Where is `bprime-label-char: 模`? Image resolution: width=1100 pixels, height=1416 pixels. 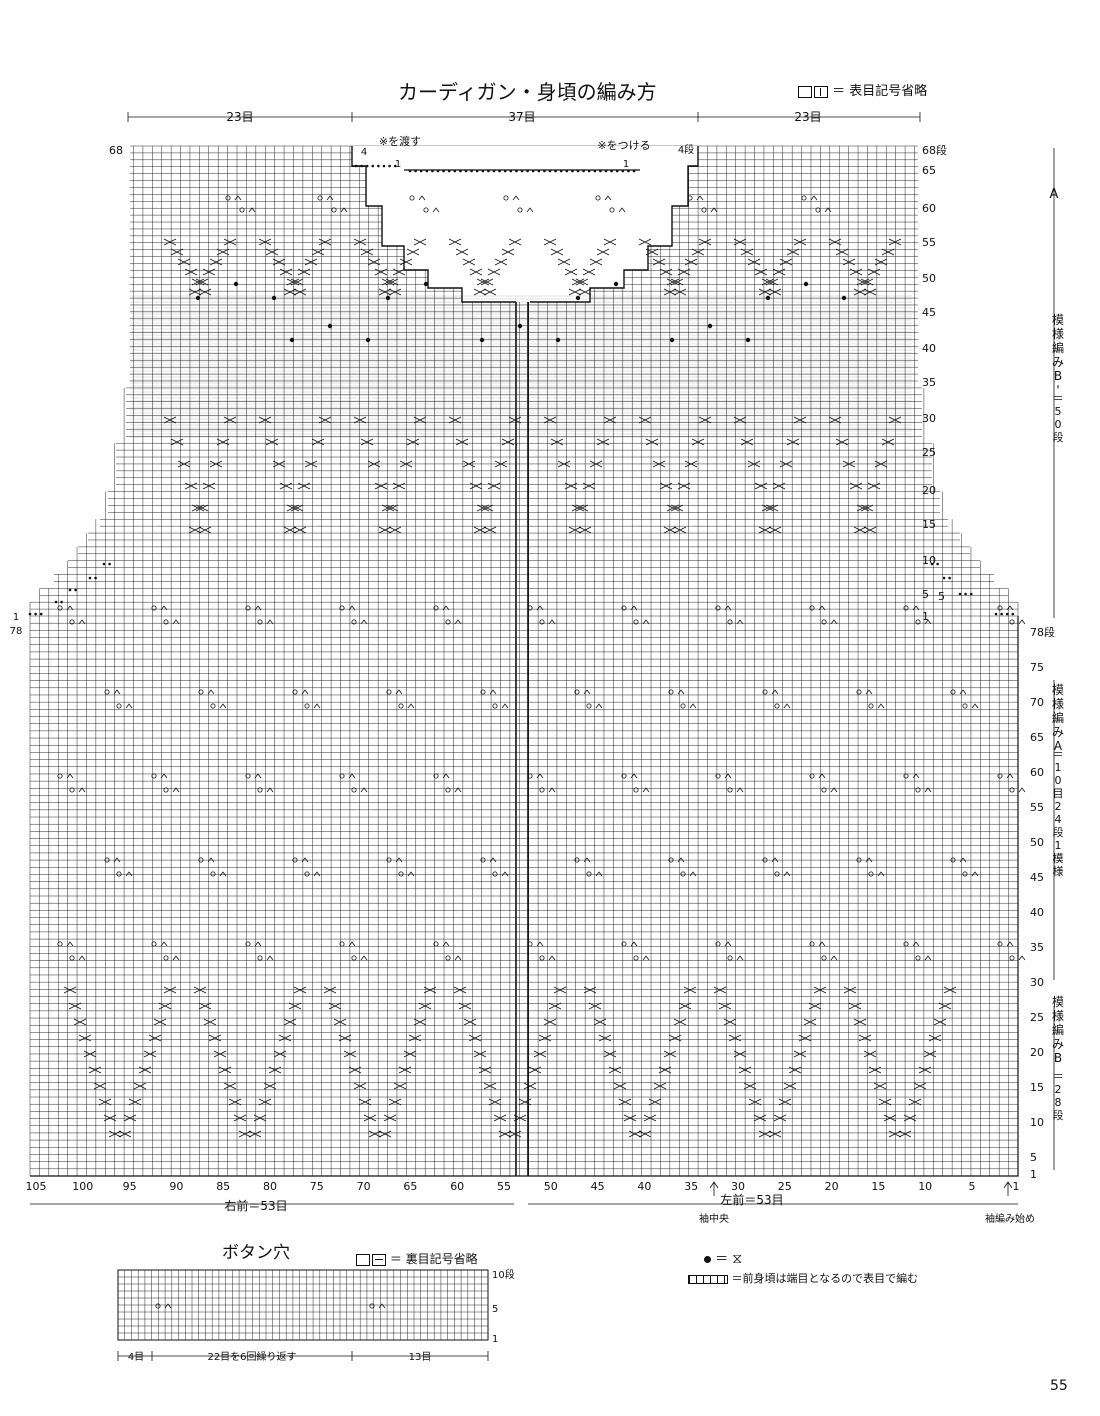
bprime-label-char: 模 is located at coordinates (1058, 320).